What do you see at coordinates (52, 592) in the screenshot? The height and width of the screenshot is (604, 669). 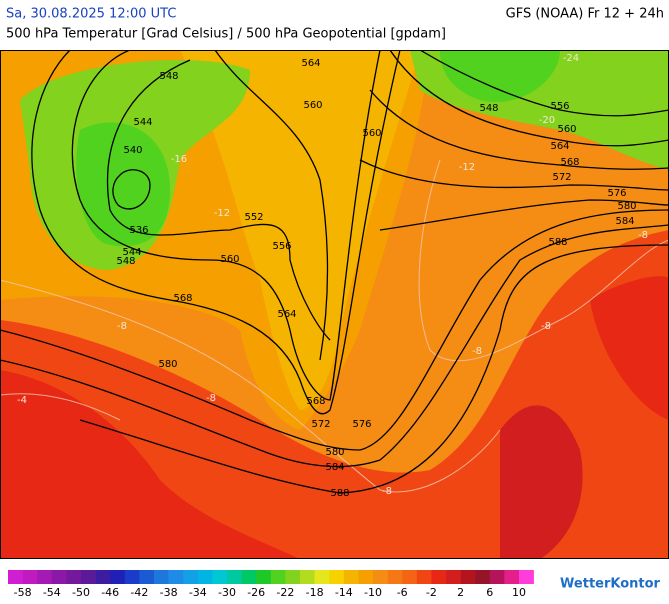 I see `legend-label: -54` at bounding box center [52, 592].